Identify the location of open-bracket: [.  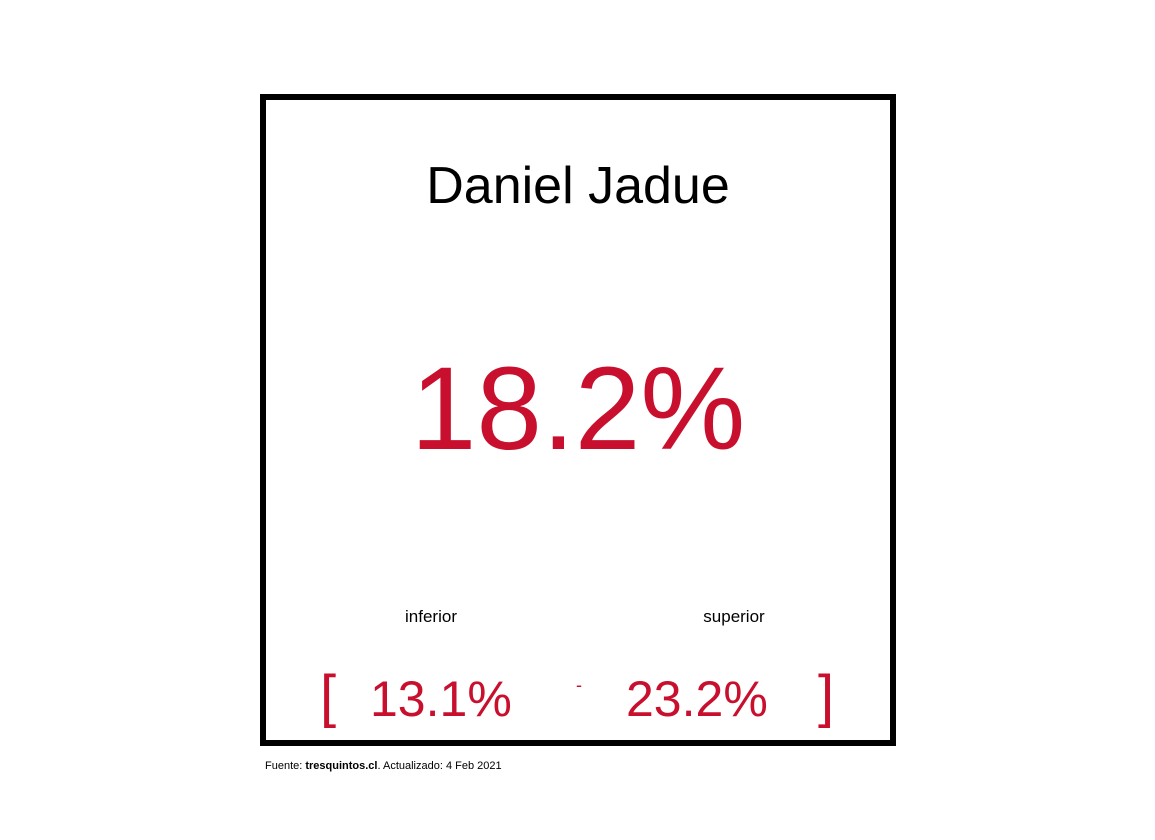
(328, 696).